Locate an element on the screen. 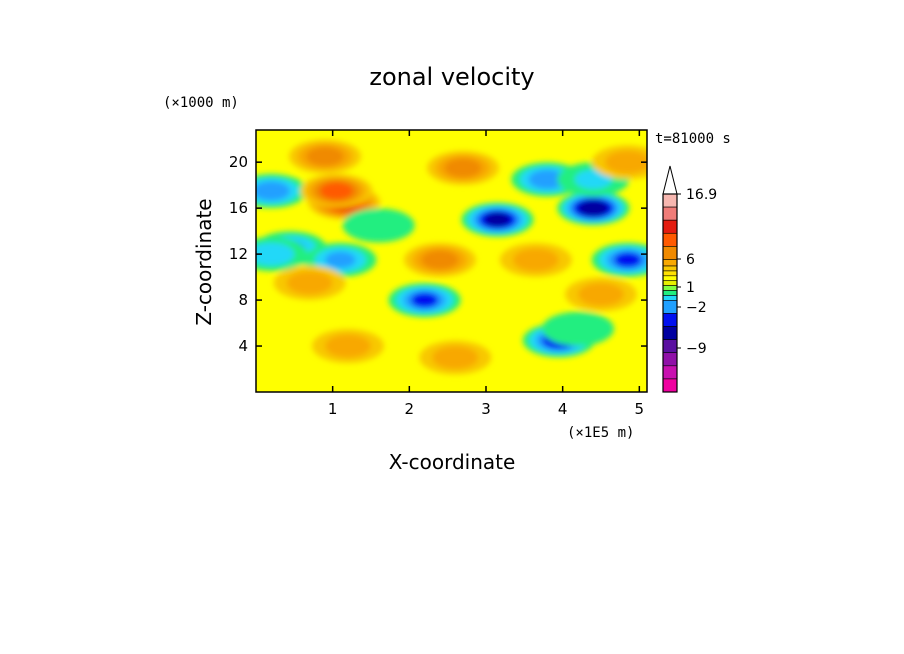  colorbar-arrow is located at coordinates (670, 180).